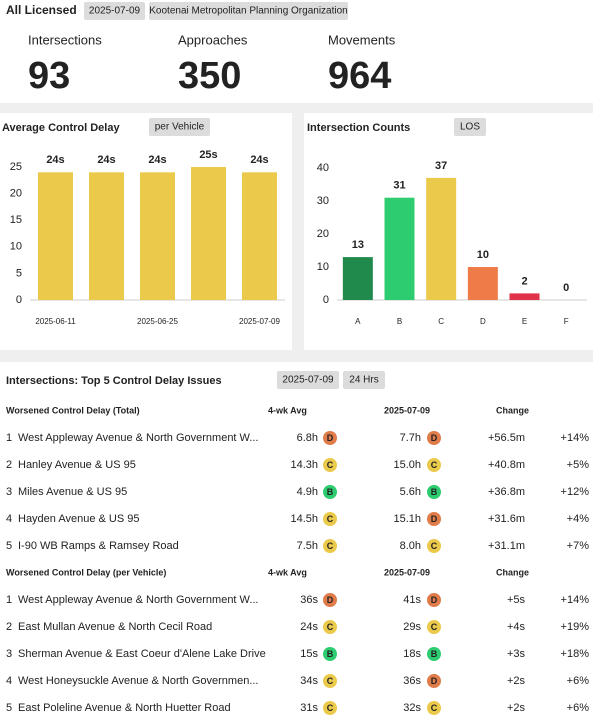 The image size is (593, 717). I want to click on column-header: Change, so click(512, 572).